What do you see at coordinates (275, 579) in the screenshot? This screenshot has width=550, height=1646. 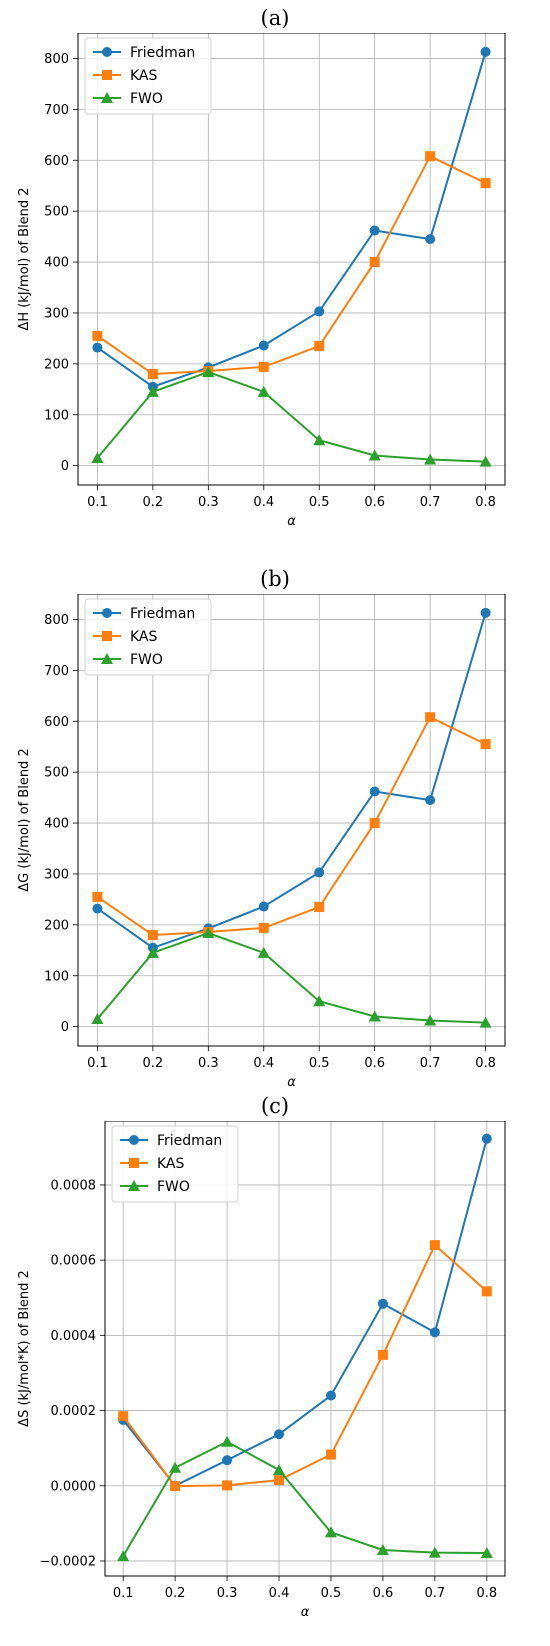 I see `panel-label-b: (b)` at bounding box center [275, 579].